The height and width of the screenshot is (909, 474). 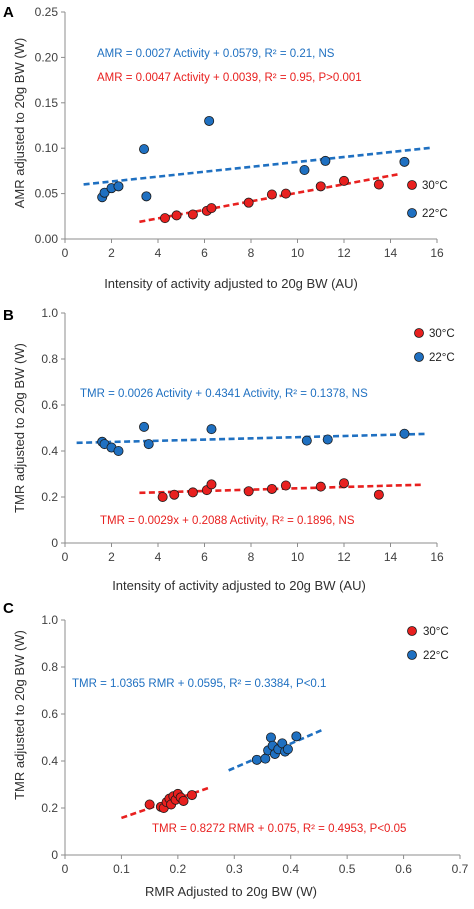 I want to click on panel-b-y-tick-label: 0.2, so click(x=49, y=497).